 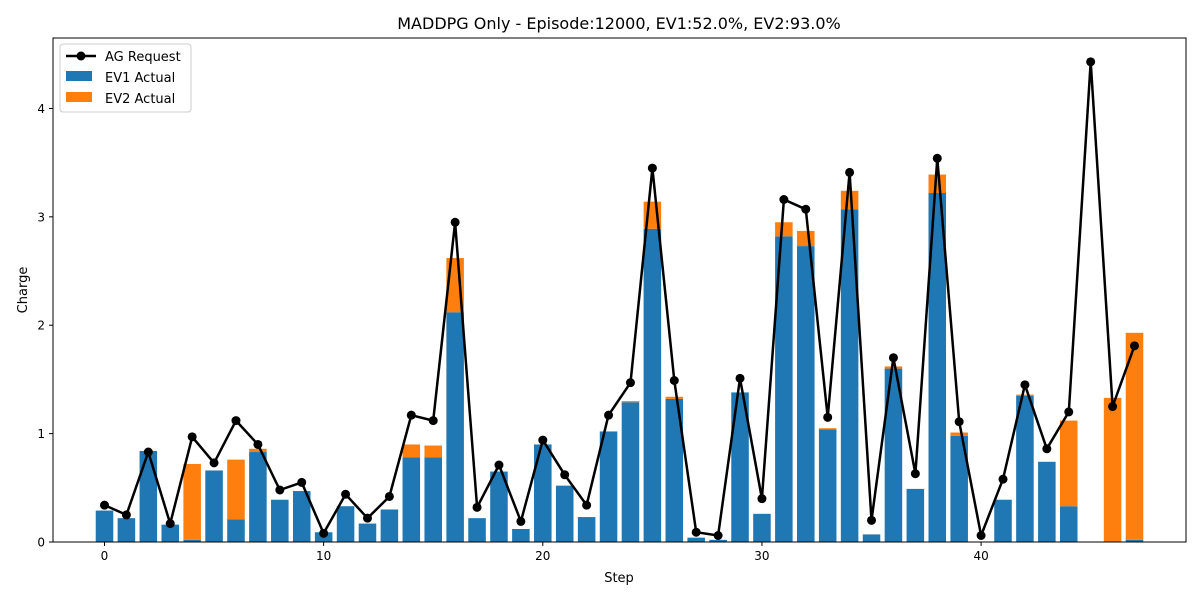 I want to click on legend-swatch-ev1, so click(x=79, y=76).